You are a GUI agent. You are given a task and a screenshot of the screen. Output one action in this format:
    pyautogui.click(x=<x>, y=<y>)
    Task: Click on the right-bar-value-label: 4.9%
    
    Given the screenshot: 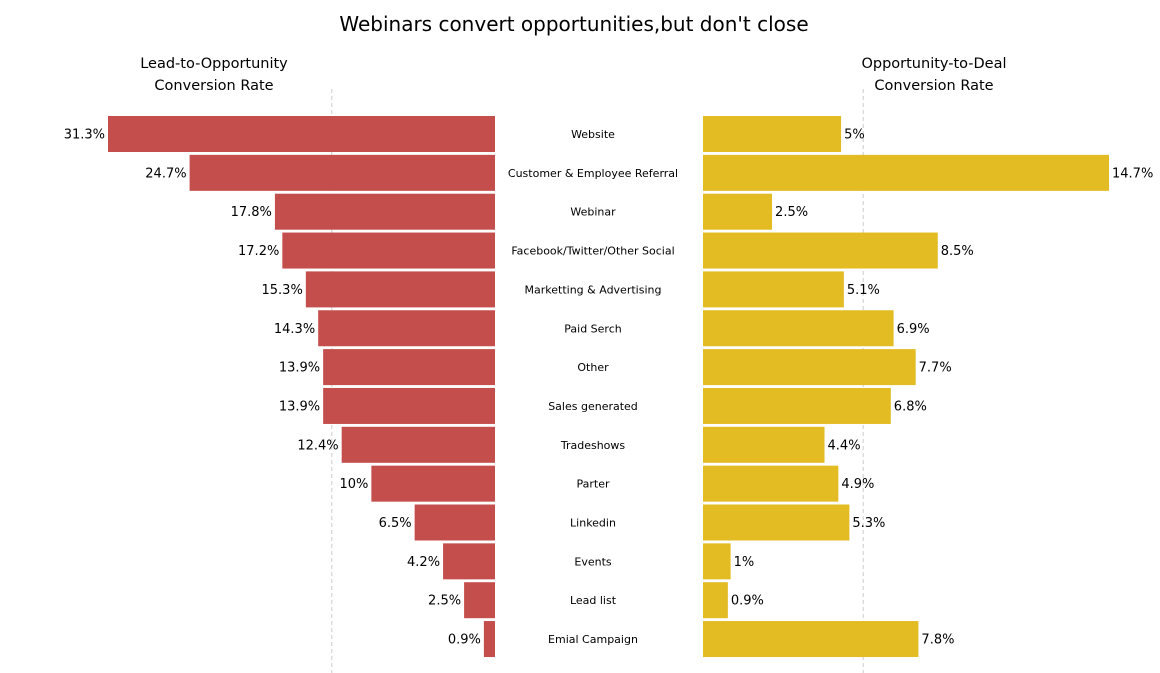 What is the action you would take?
    pyautogui.click(x=857, y=484)
    